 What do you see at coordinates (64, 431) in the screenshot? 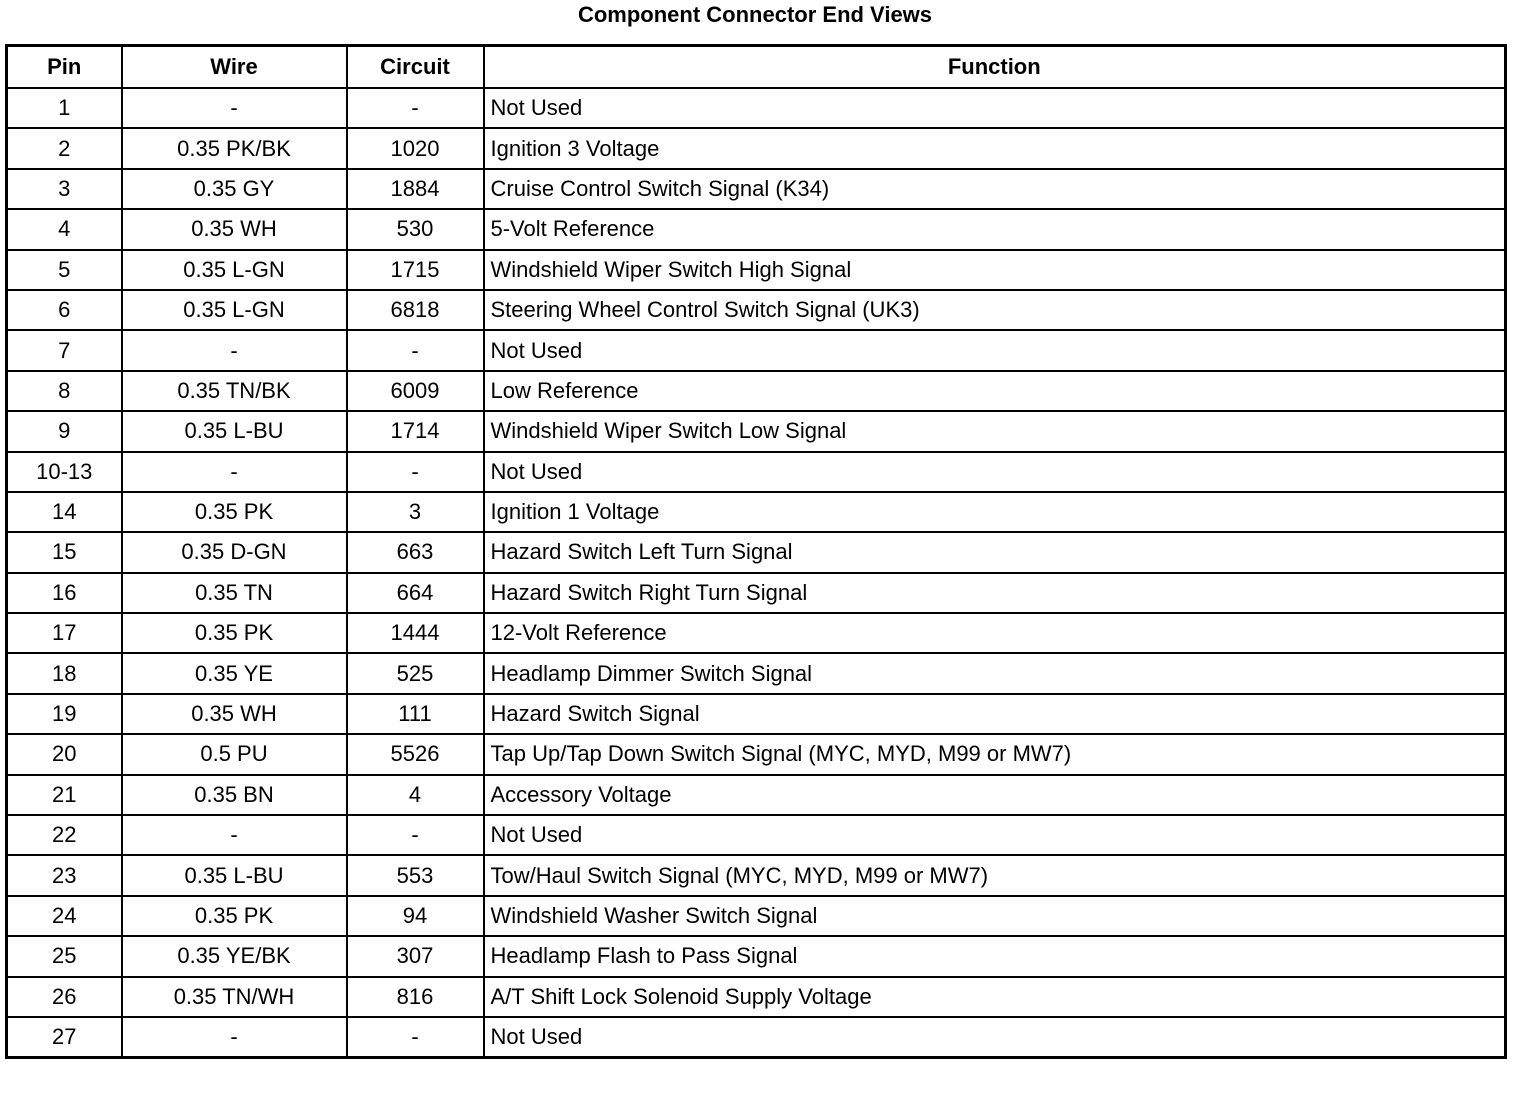
I see `pin-cell: 9` at bounding box center [64, 431].